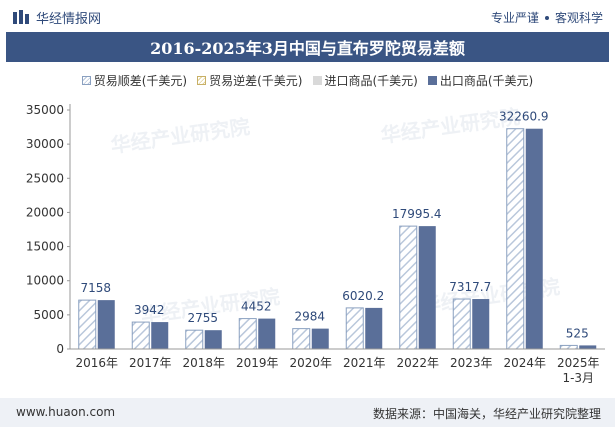 This screenshot has width=615, height=427. I want to click on x-tick-label: 2025年 1-3月, so click(578, 370).